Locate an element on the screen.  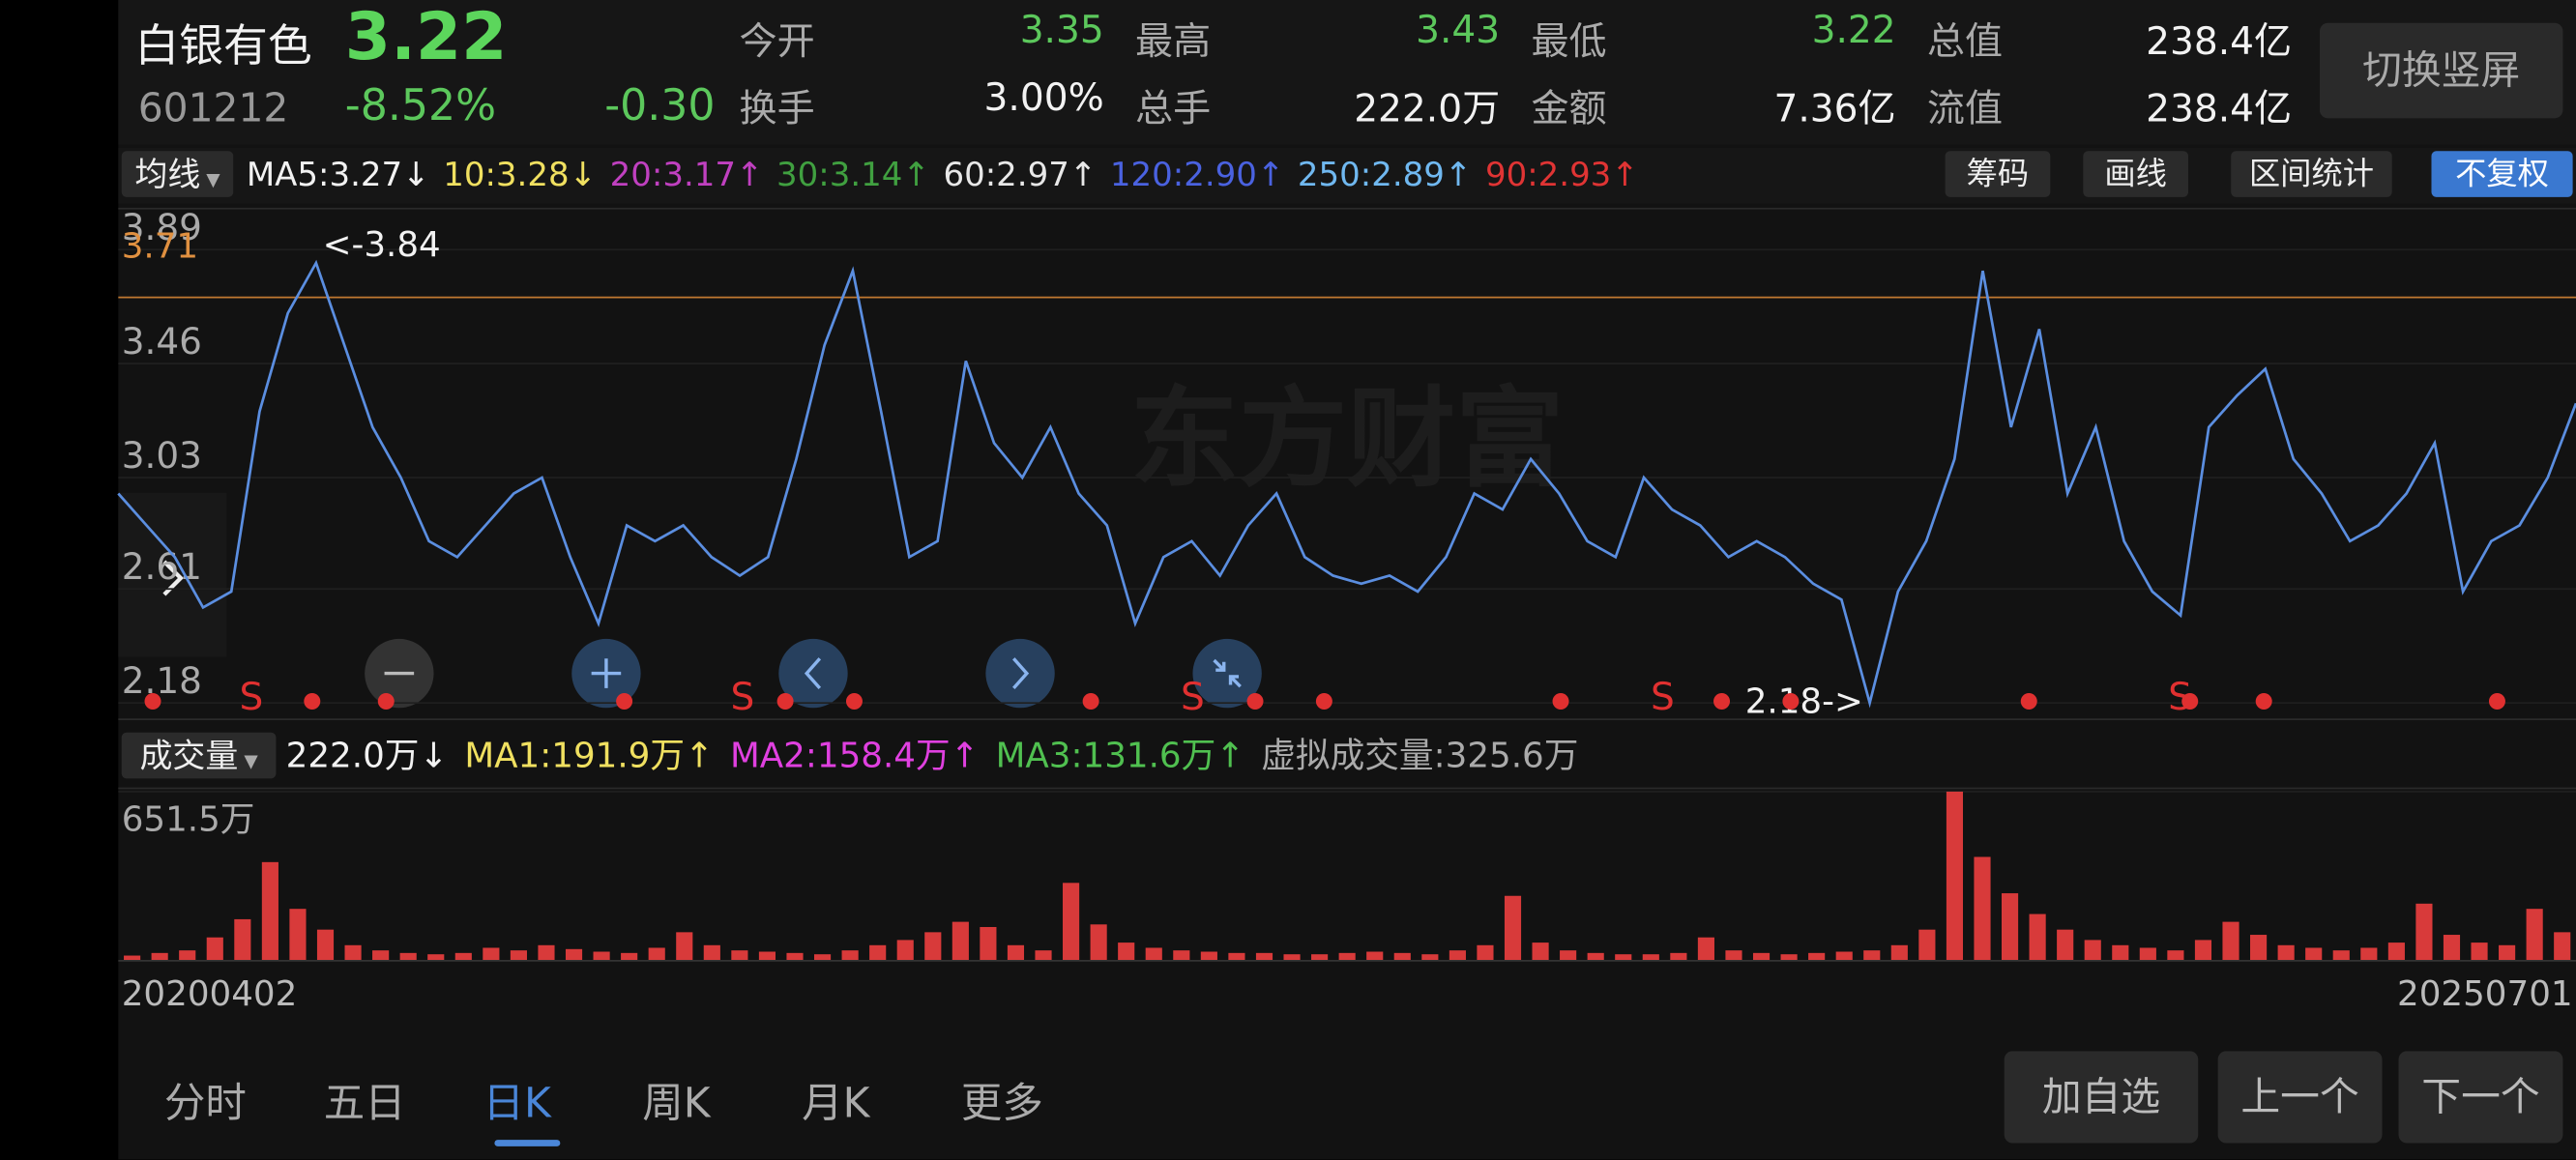
stat-value: 222.0万 is located at coordinates (1427, 109).